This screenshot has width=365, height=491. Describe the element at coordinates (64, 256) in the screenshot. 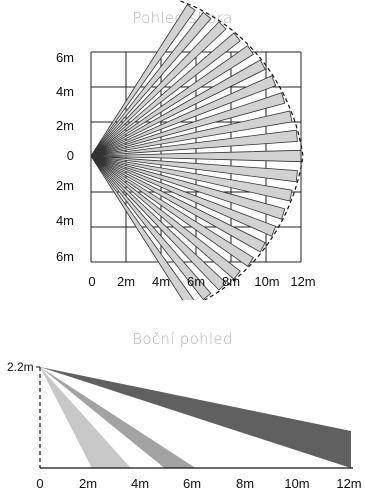

I see `top-y-tick-6m-lower: 6m` at that location.